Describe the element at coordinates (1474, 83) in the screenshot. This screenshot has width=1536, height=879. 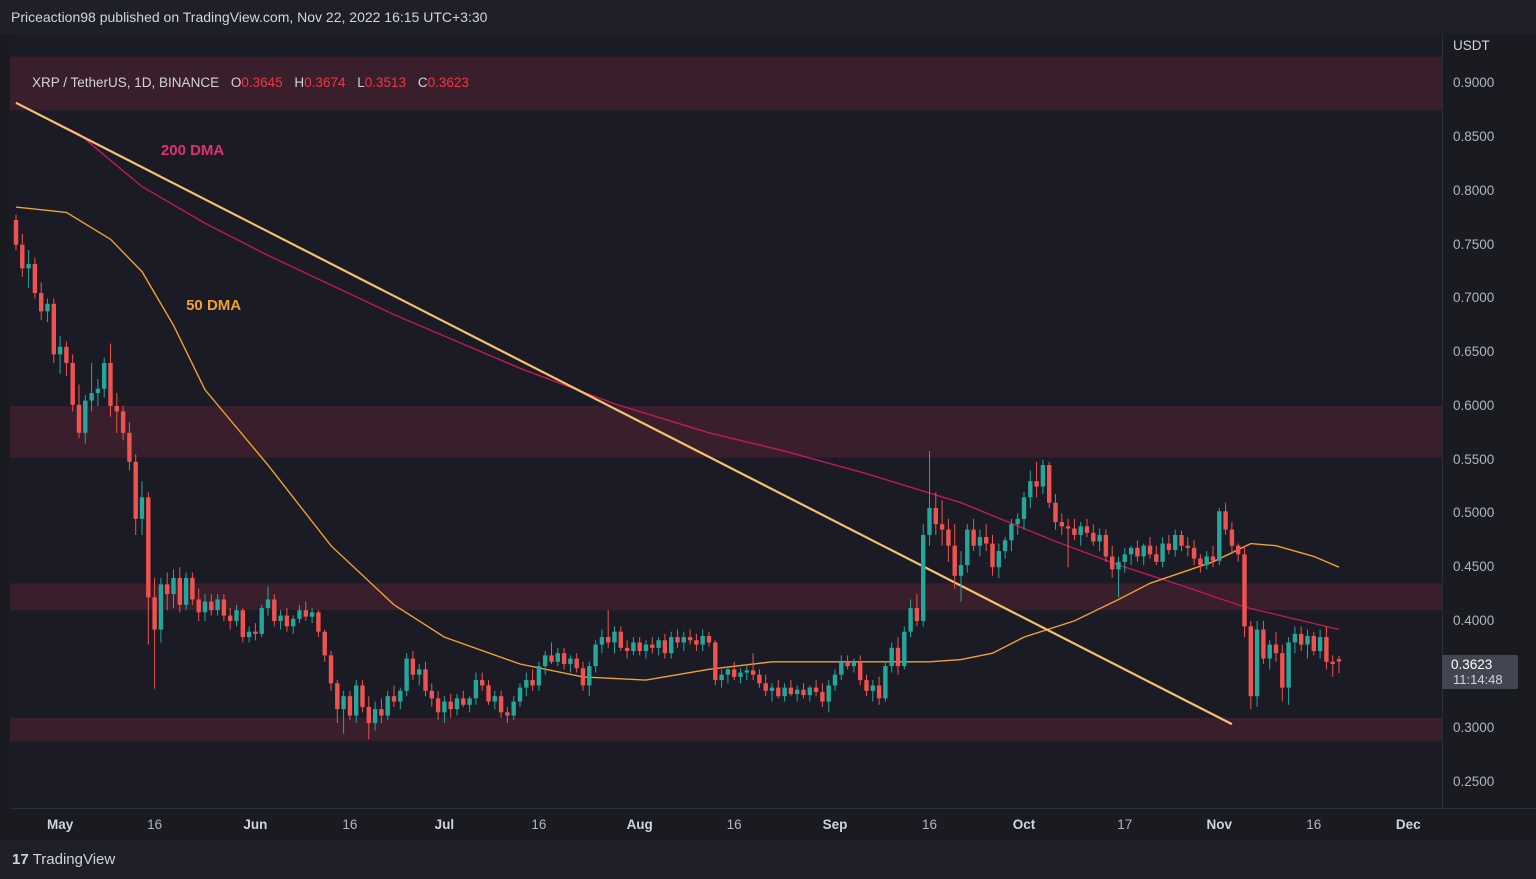
I see `price-tick-label: 0.9000` at that location.